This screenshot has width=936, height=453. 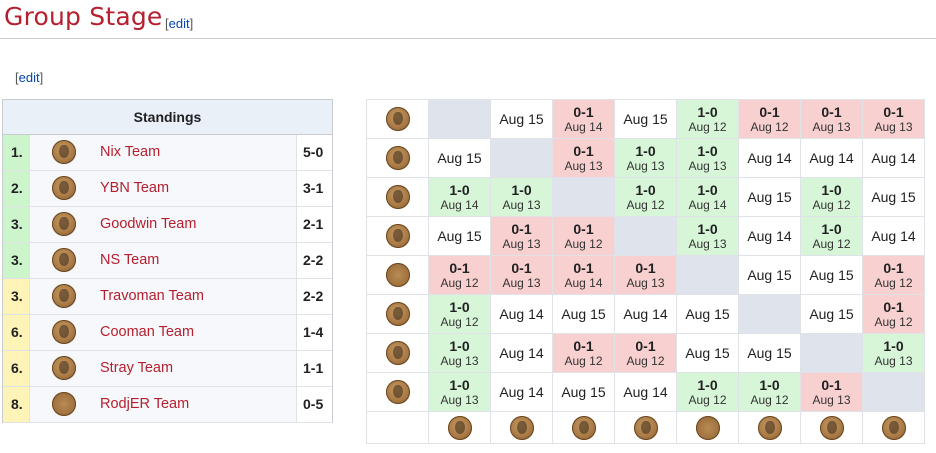 What do you see at coordinates (135, 188) in the screenshot?
I see `team-name-link: YBN Team` at bounding box center [135, 188].